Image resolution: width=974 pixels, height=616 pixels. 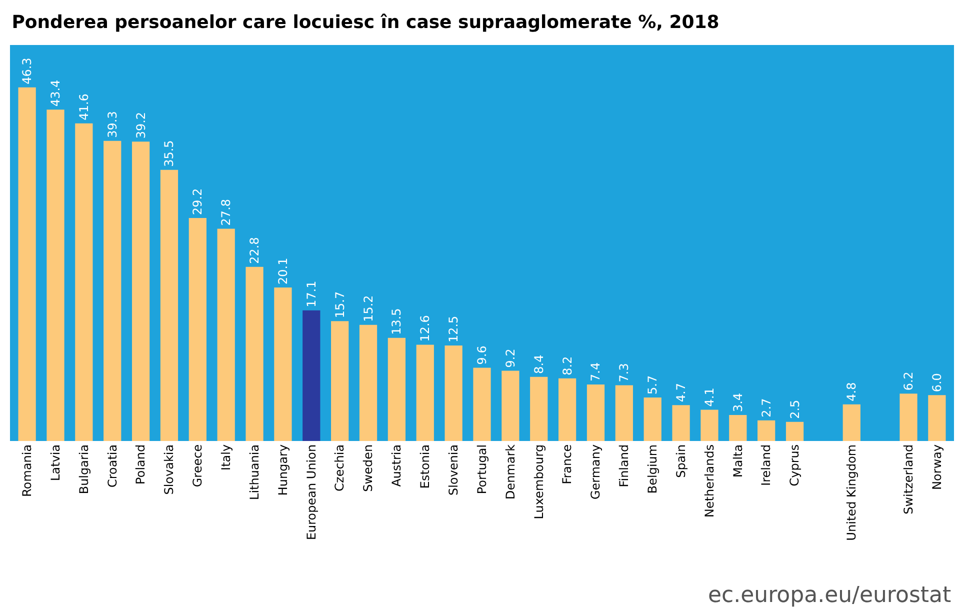 I want to click on text: ec.europa.eu/eurostat, so click(x=830, y=595).